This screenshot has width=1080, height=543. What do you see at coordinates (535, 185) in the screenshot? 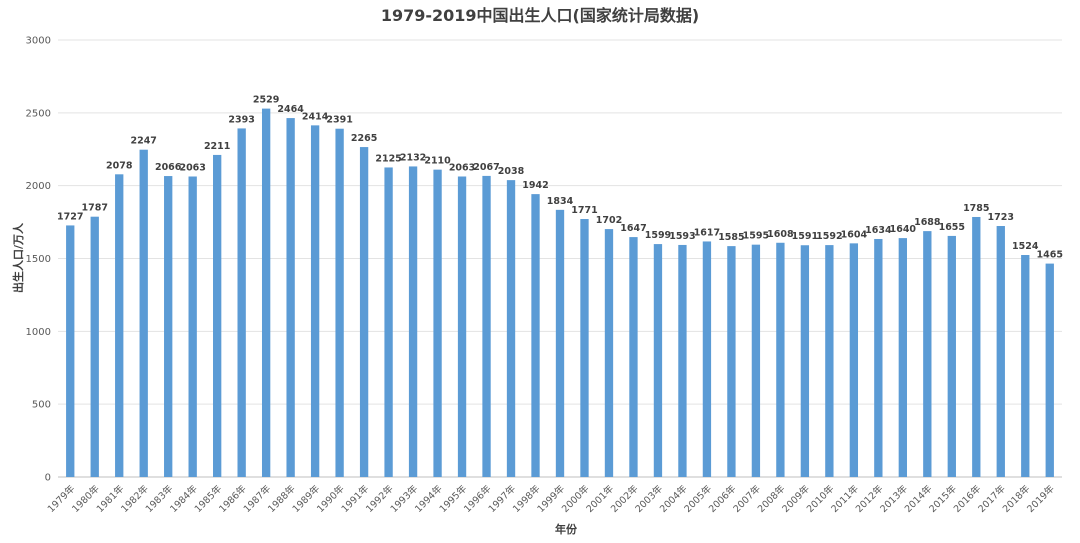
I see `data-label: 1942` at bounding box center [535, 185].